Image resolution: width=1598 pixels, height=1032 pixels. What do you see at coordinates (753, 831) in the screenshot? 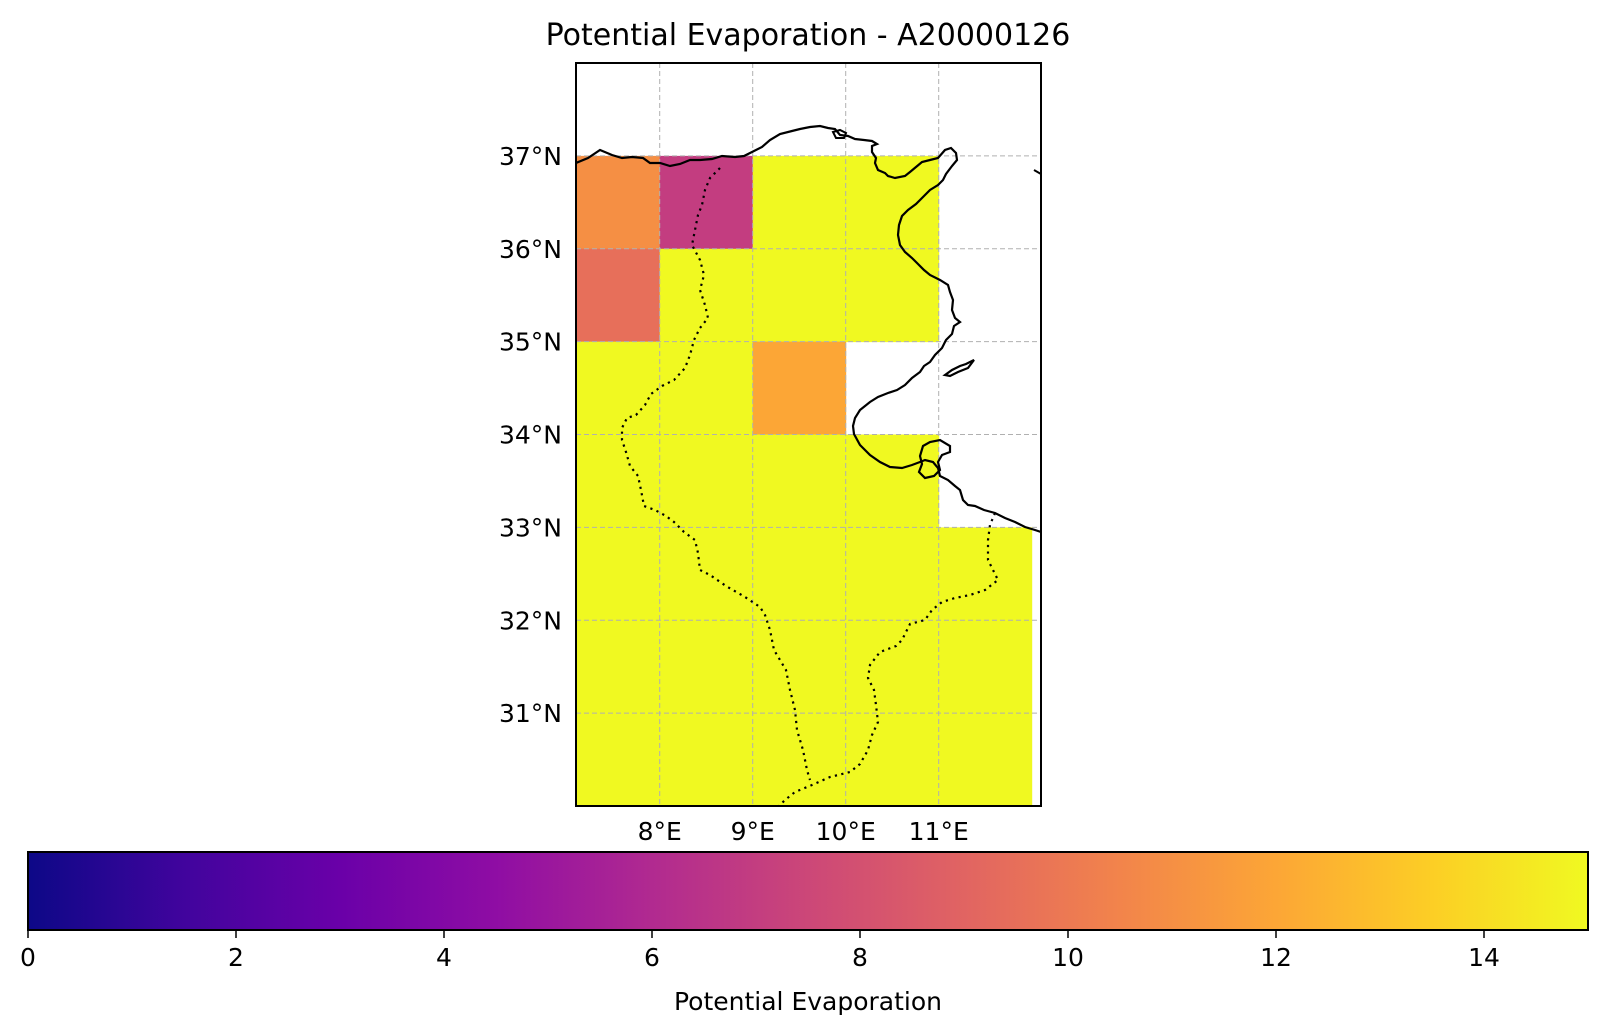
I see `lon-tick-label: 9°E` at bounding box center [753, 831].